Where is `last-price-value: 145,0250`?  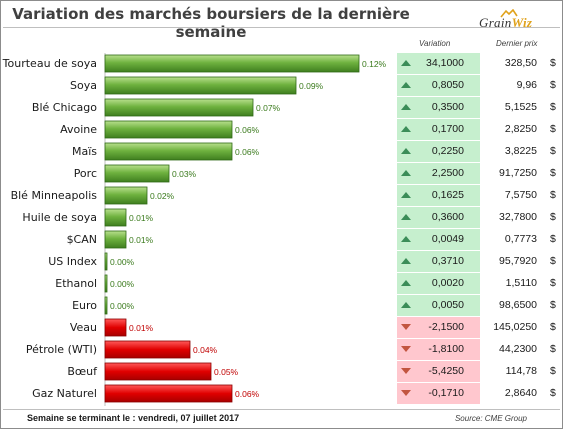
last-price-value: 145,0250 is located at coordinates (515, 327).